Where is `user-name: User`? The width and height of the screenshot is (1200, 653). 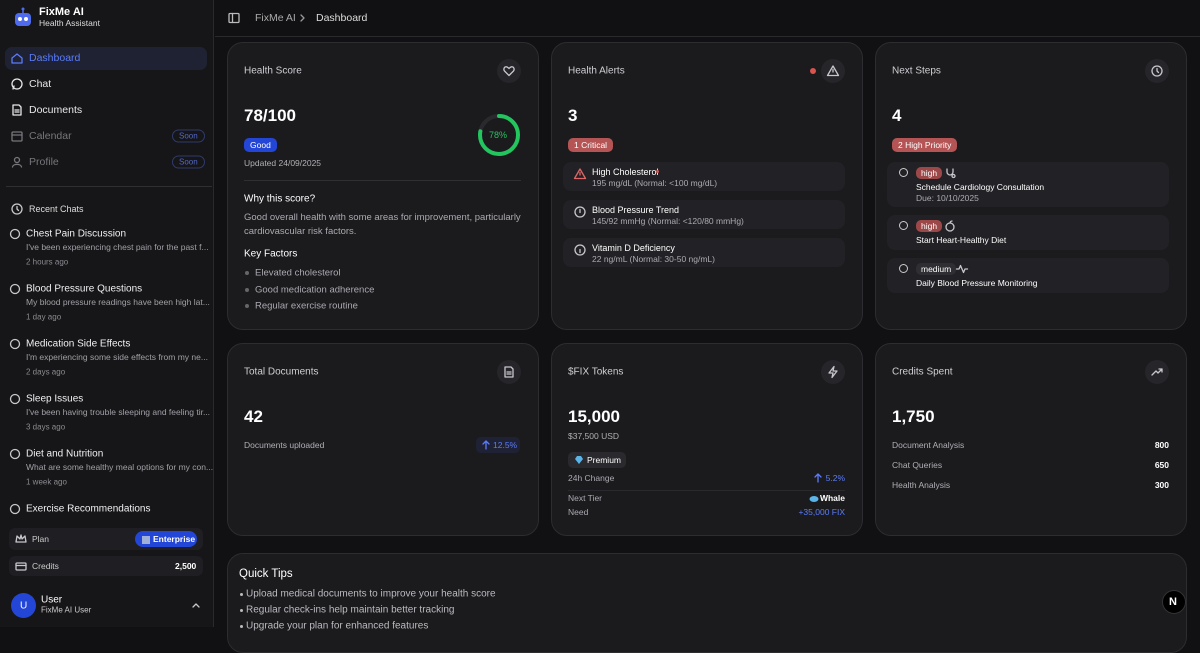 user-name: User is located at coordinates (52, 600).